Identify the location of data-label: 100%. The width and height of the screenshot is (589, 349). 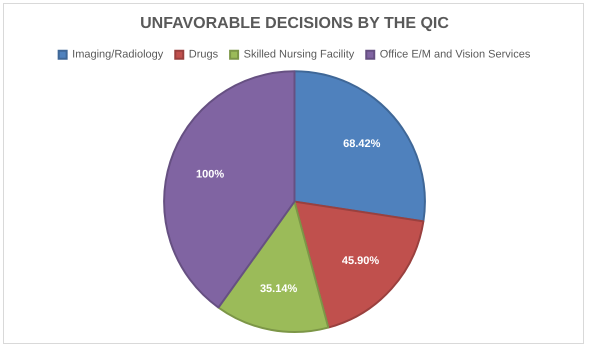
(210, 174).